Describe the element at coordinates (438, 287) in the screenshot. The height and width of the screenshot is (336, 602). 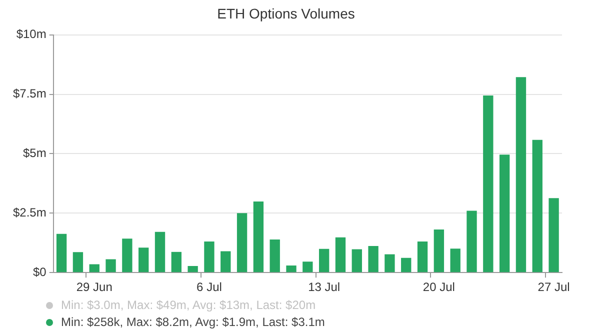
I see `x-tick-label: 20 Jul` at that location.